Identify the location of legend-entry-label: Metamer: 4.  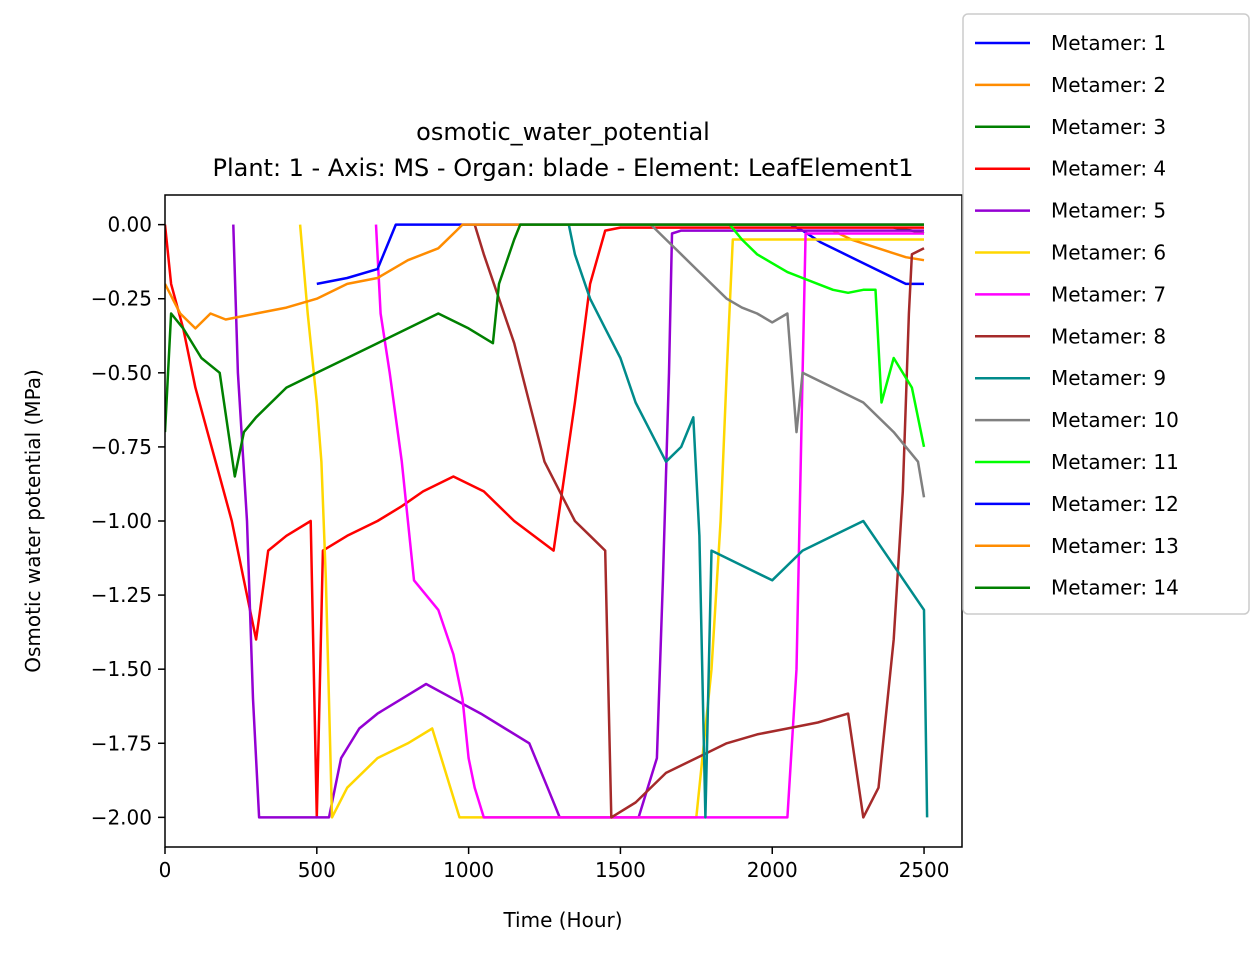
(1108, 169).